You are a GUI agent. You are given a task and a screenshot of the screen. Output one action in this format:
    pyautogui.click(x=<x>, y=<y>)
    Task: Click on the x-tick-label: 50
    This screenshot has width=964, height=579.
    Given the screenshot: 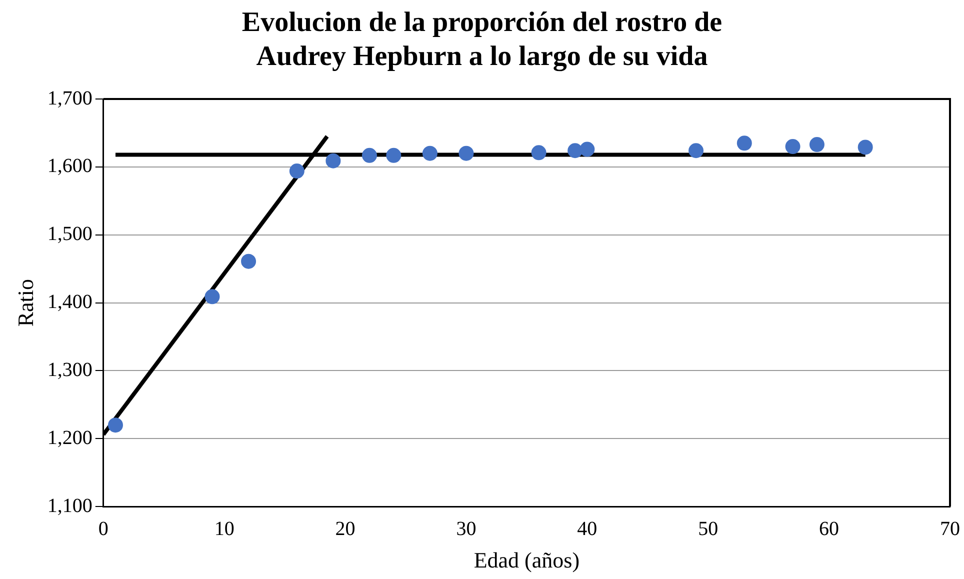 What is the action you would take?
    pyautogui.click(x=708, y=529)
    